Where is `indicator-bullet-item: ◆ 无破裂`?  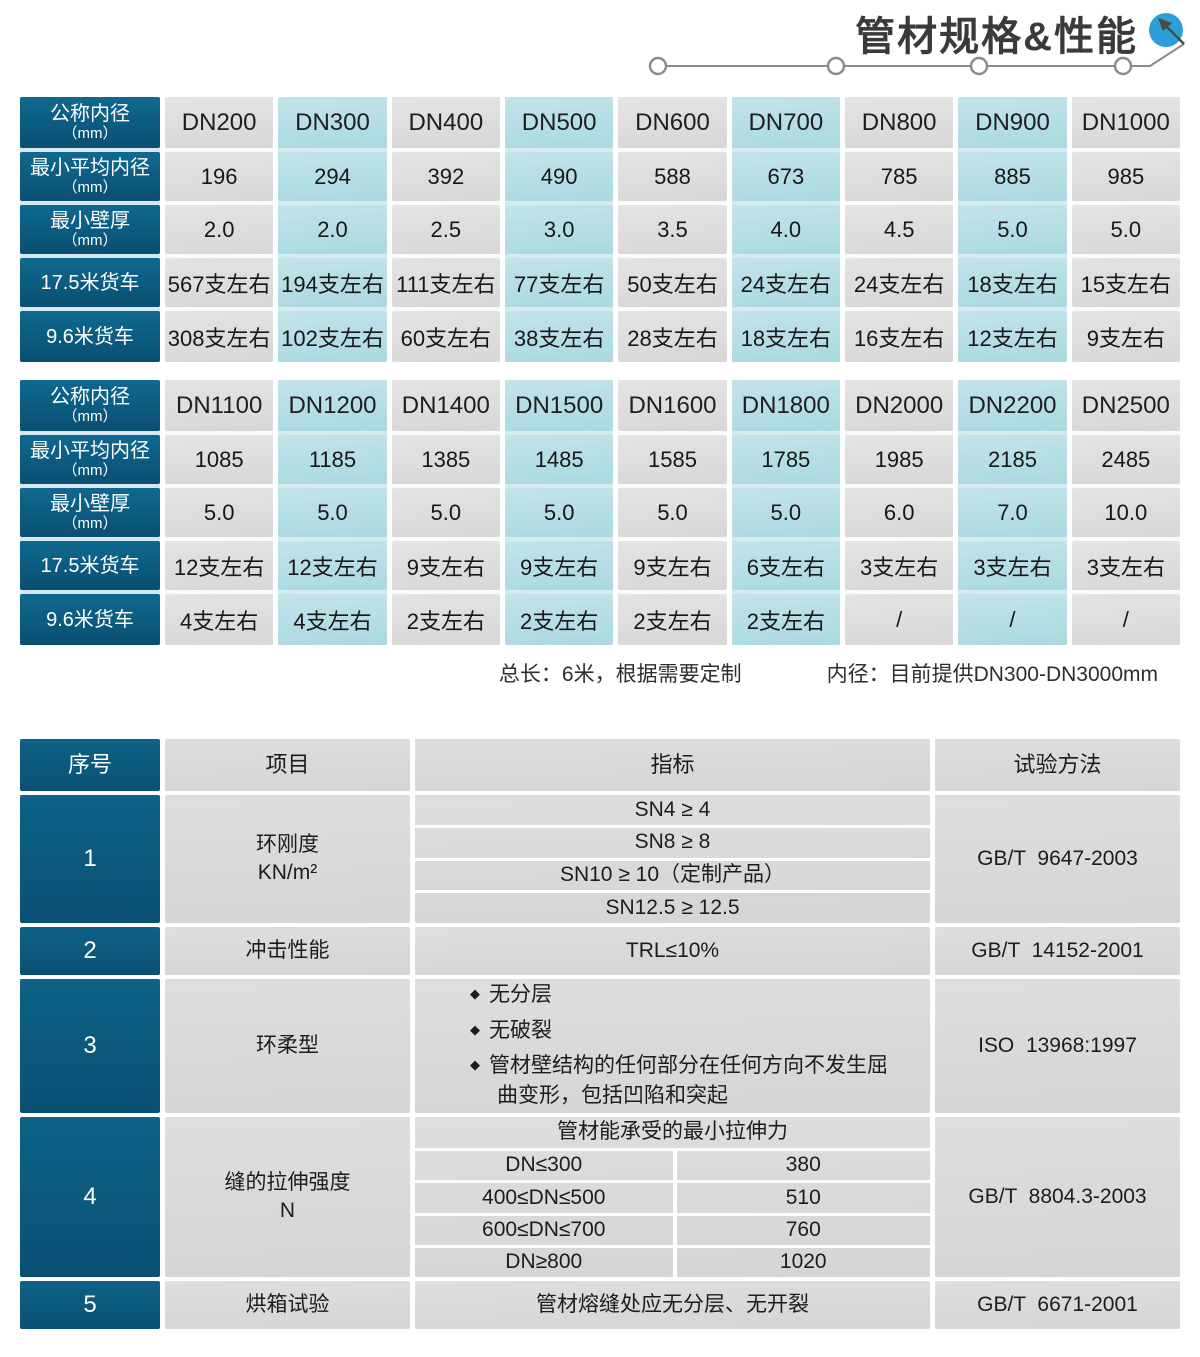 indicator-bullet-item: ◆ 无破裂 is located at coordinates (511, 1030).